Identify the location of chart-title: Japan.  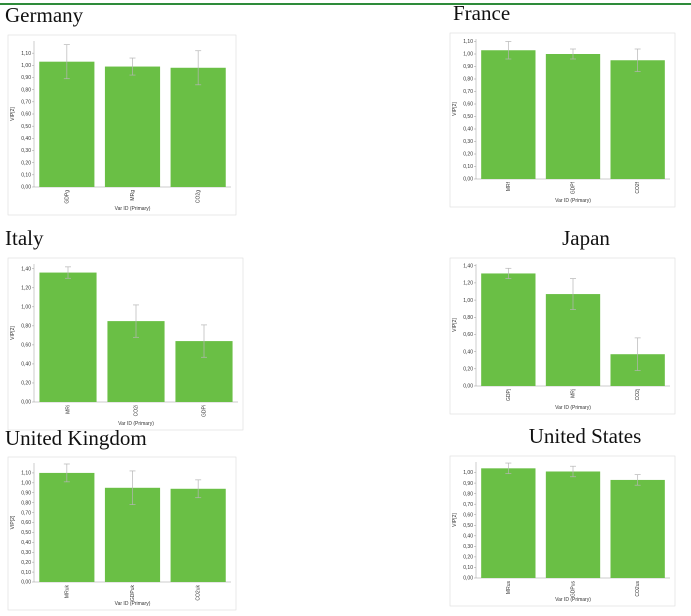
(586, 238).